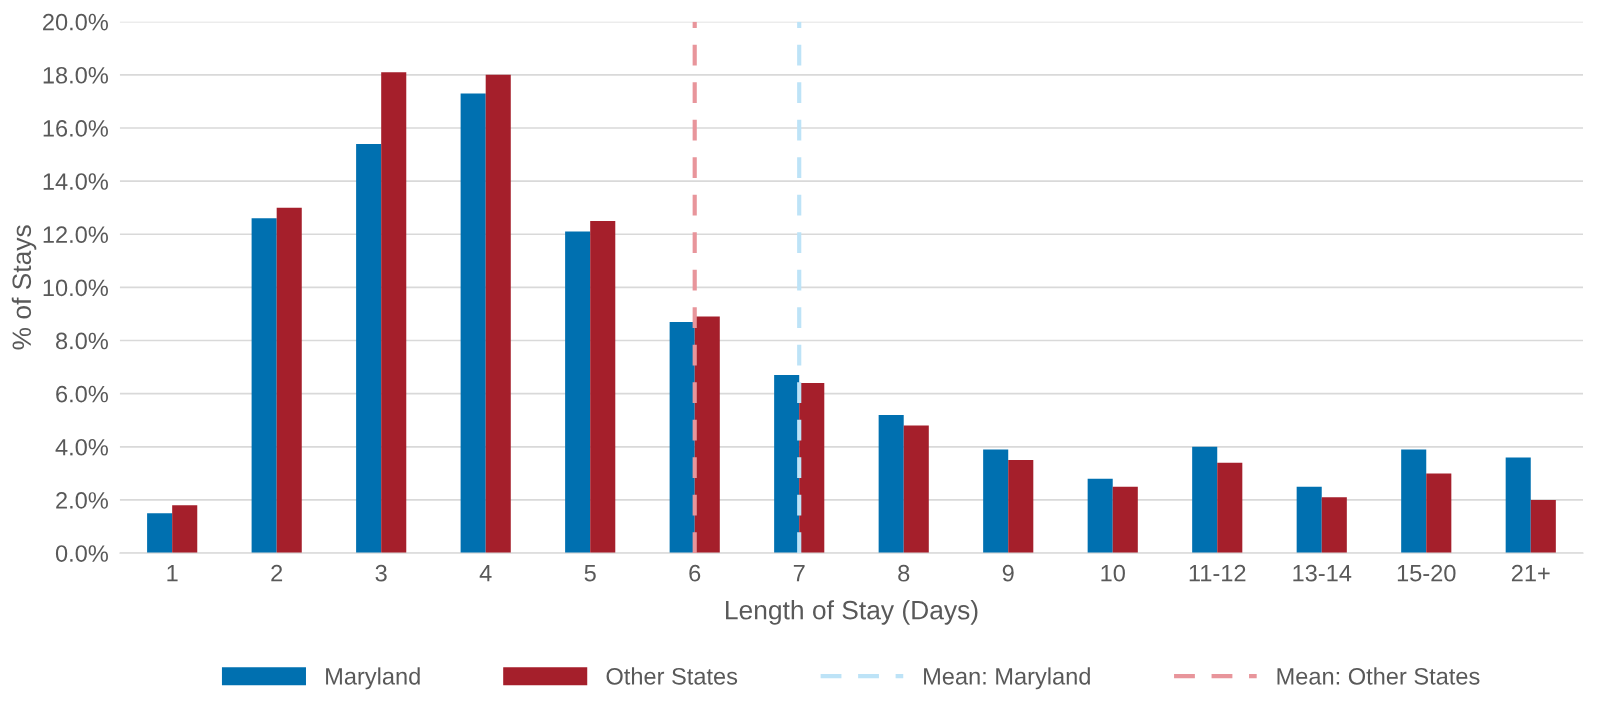 The image size is (1599, 723). Describe the element at coordinates (82, 394) in the screenshot. I see `y-tick-label: 6.0%` at that location.